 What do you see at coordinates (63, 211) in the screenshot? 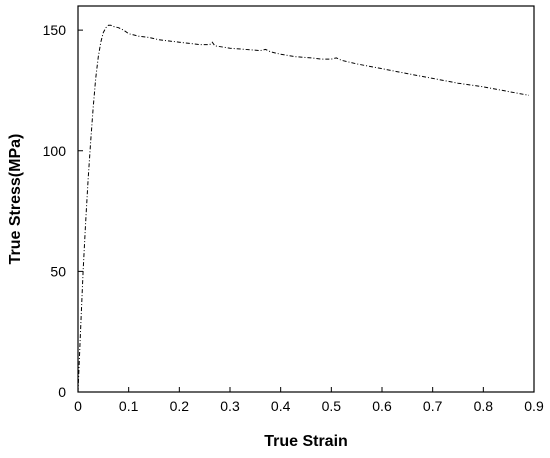
I see `y-axis: 0 50 100 150` at bounding box center [63, 211].